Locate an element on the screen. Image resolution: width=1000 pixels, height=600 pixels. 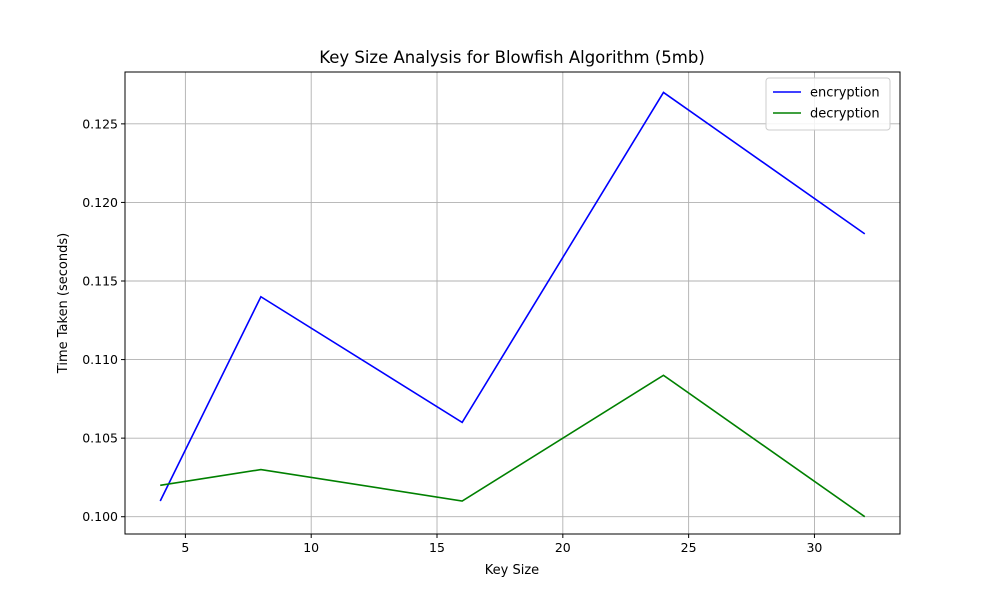
y-tick-label: 0.100 is located at coordinates (100, 516).